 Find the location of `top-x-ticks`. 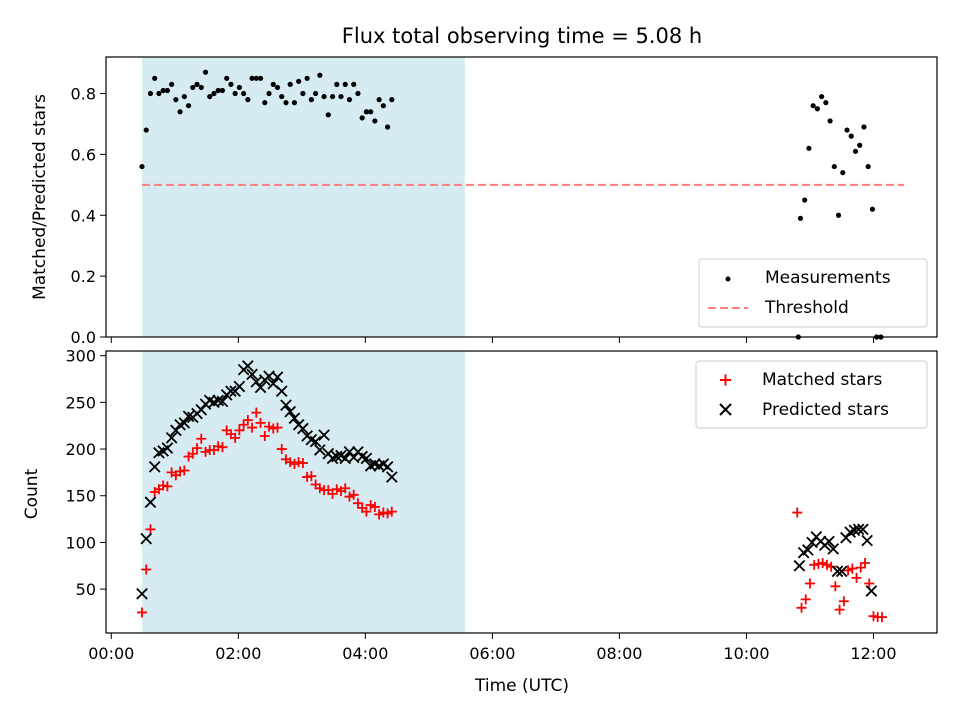

top-x-ticks is located at coordinates (492, 340).